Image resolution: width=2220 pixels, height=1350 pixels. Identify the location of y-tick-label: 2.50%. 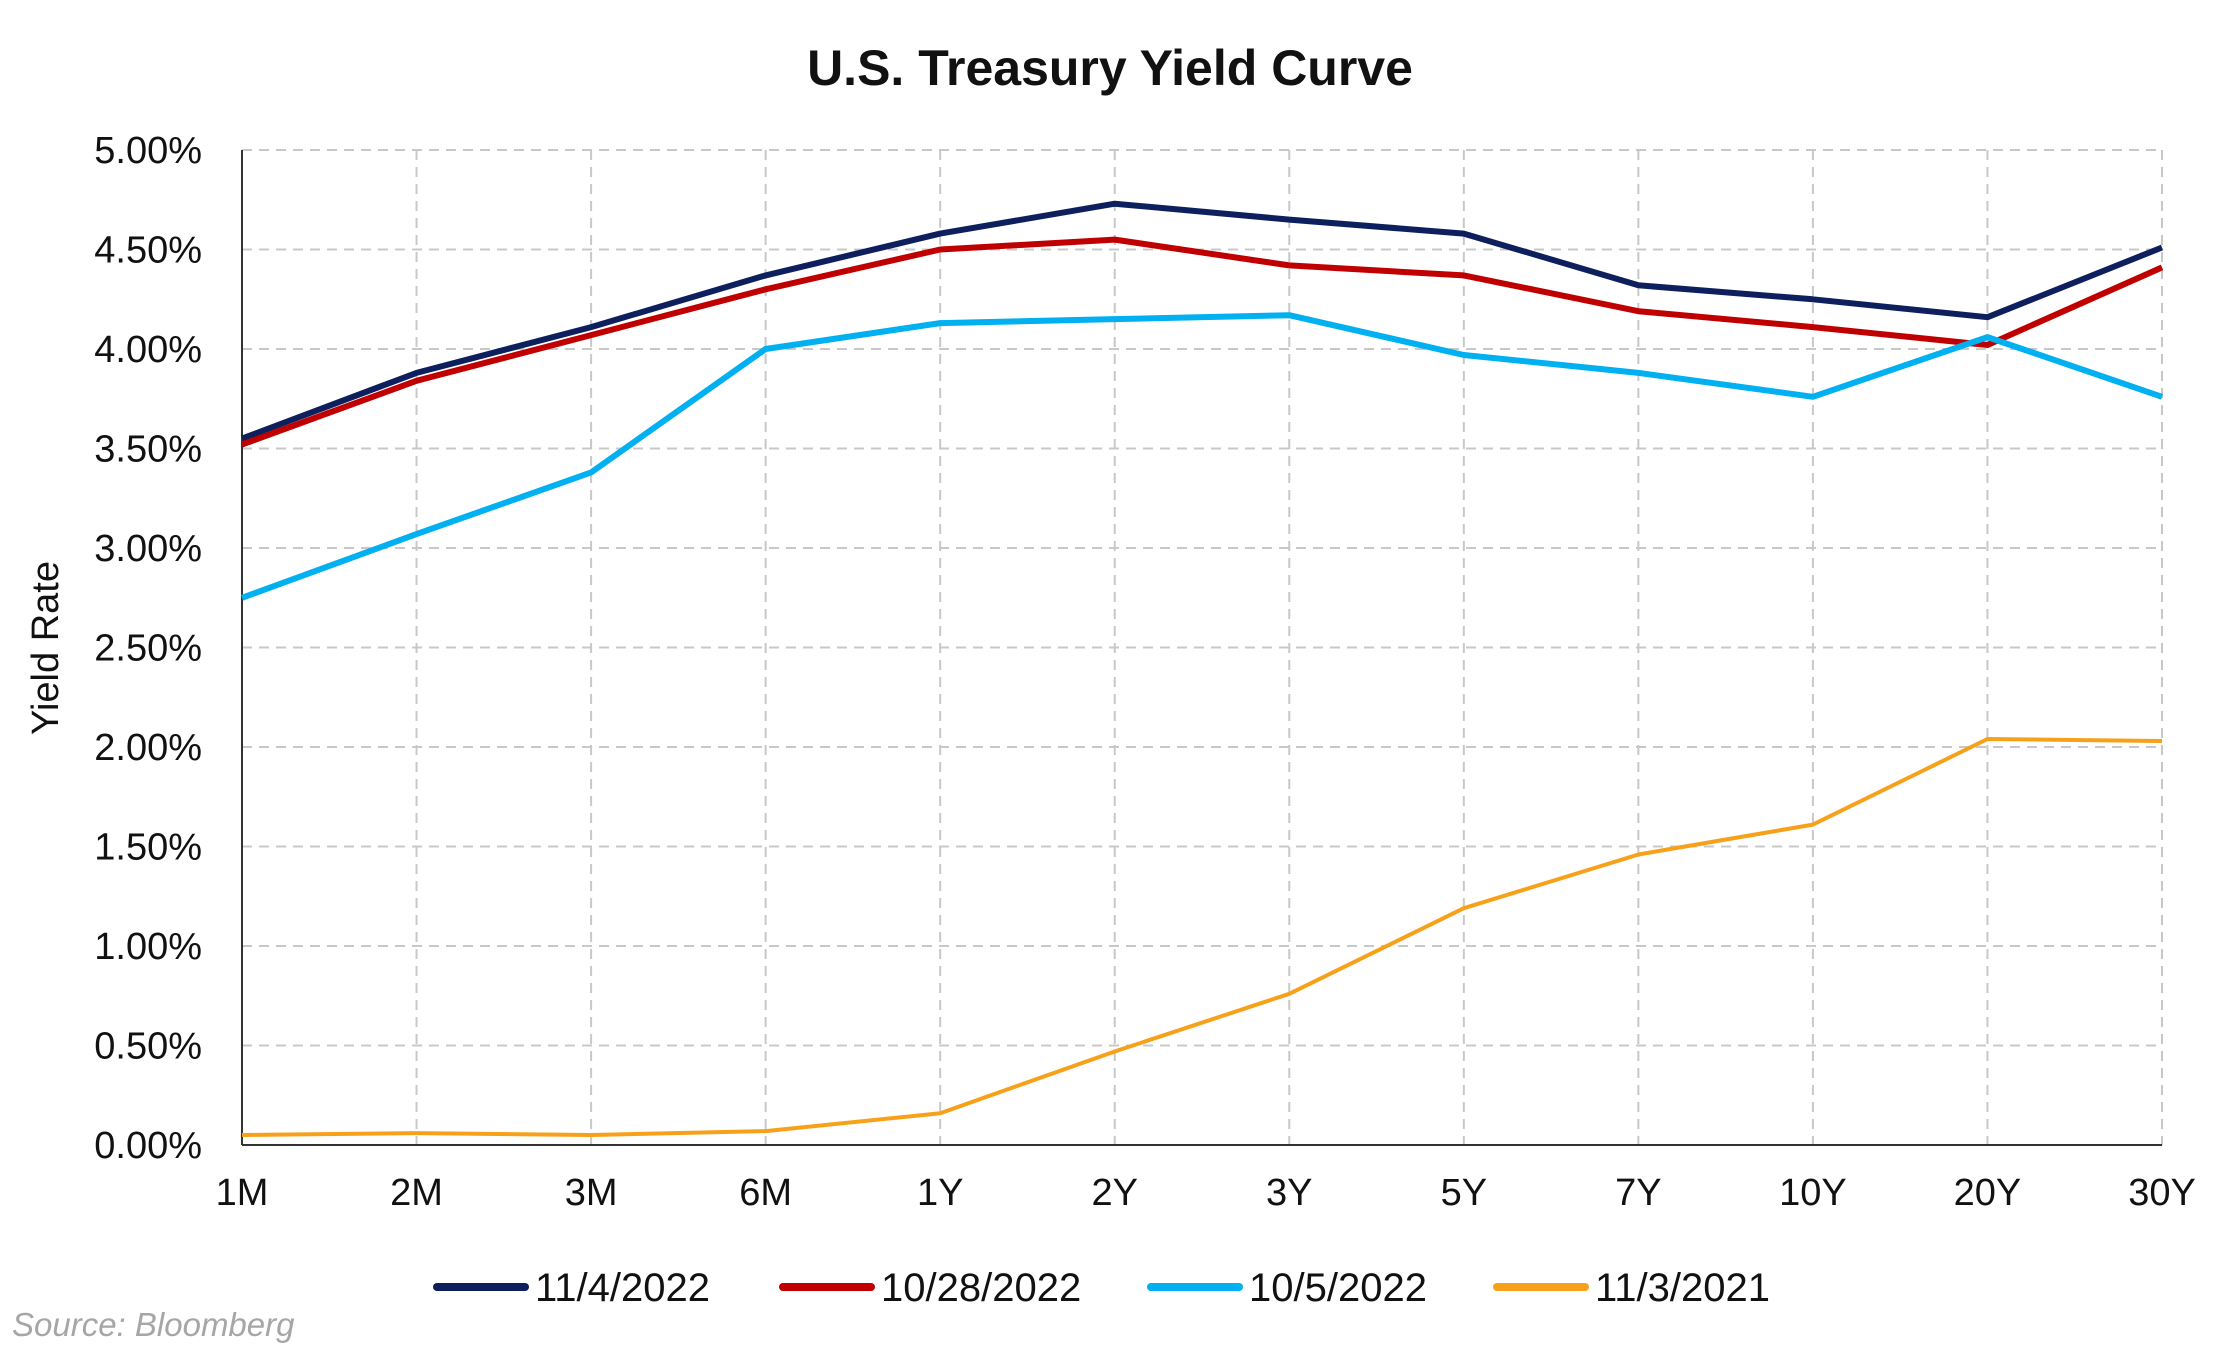
(148, 649).